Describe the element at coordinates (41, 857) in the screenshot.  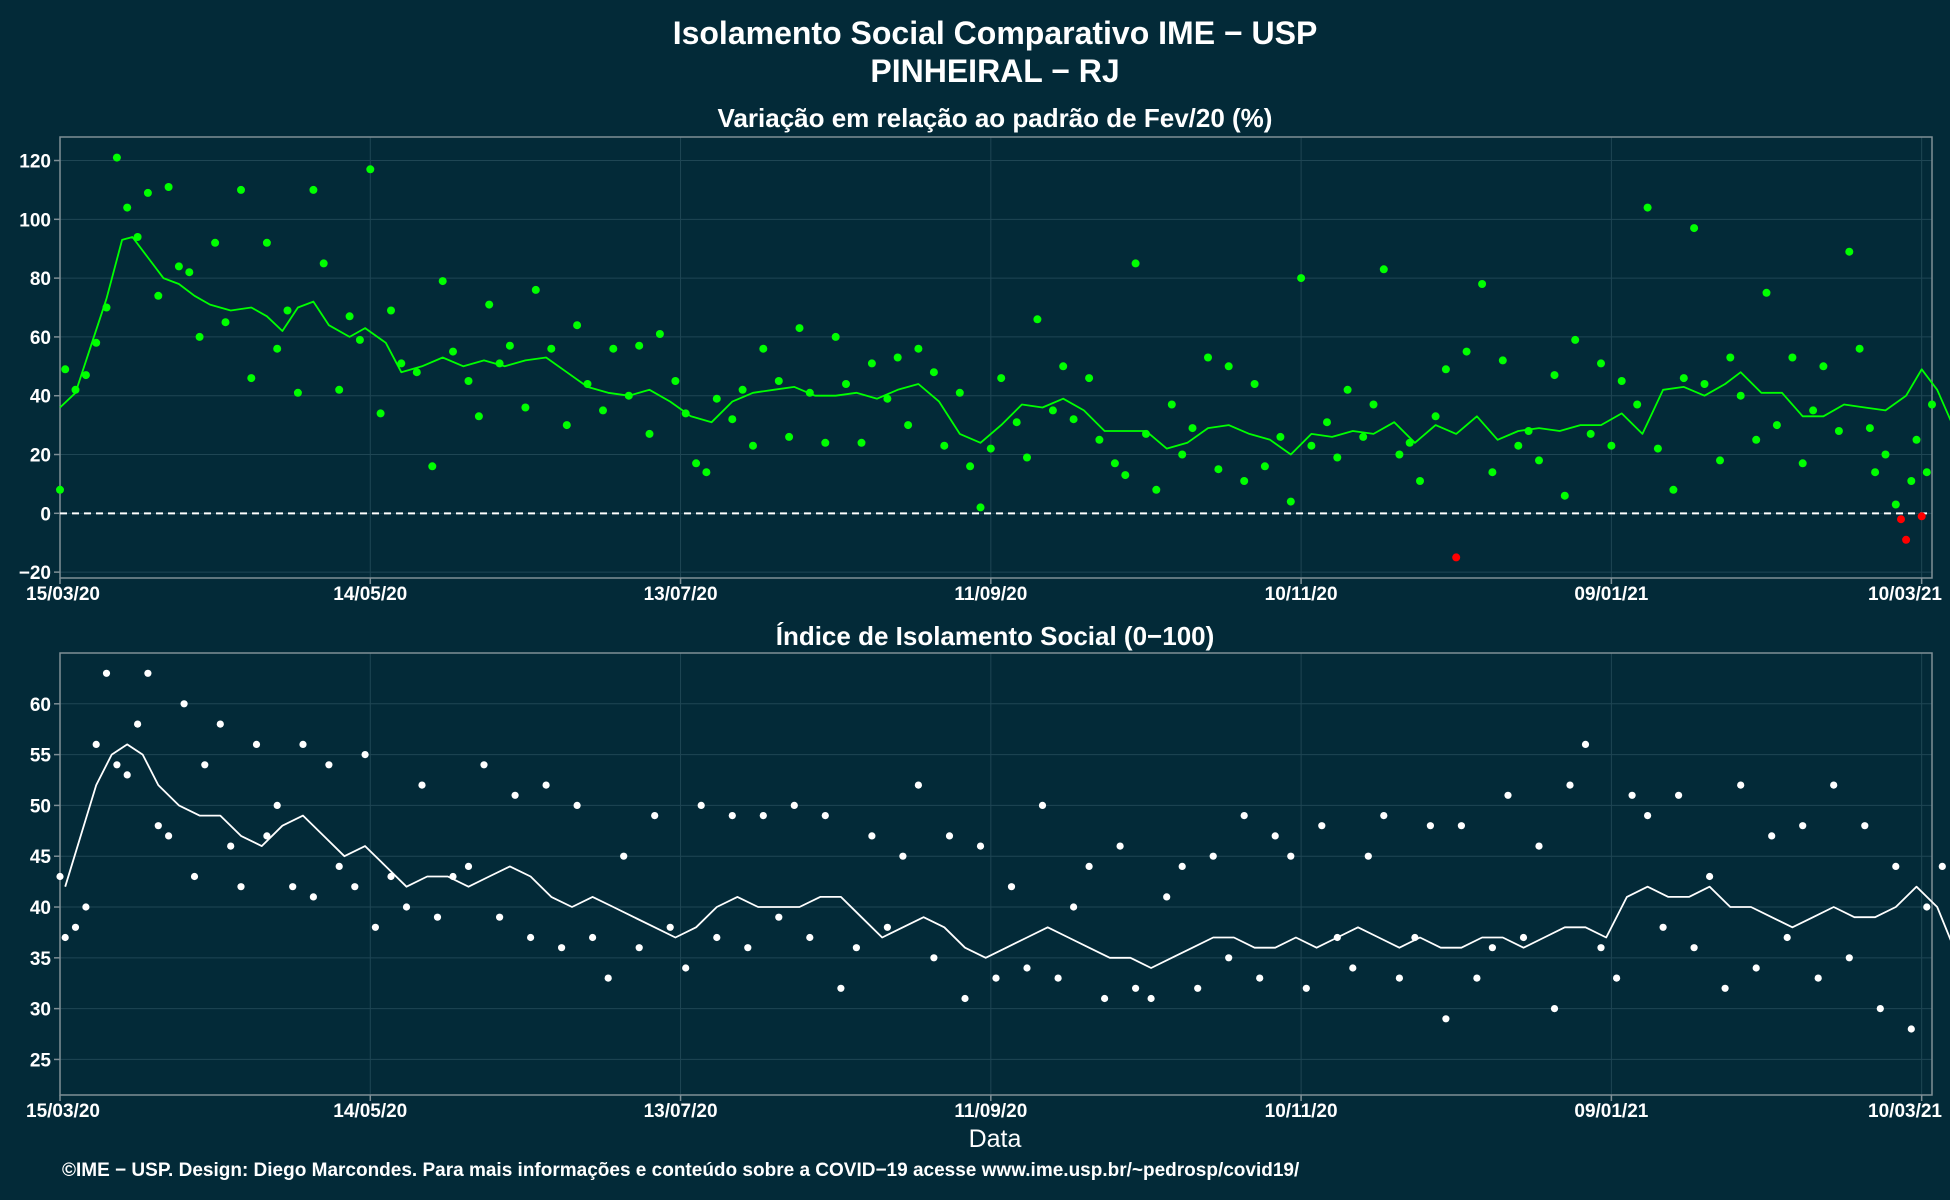
I see `y-tick-label: 45` at that location.